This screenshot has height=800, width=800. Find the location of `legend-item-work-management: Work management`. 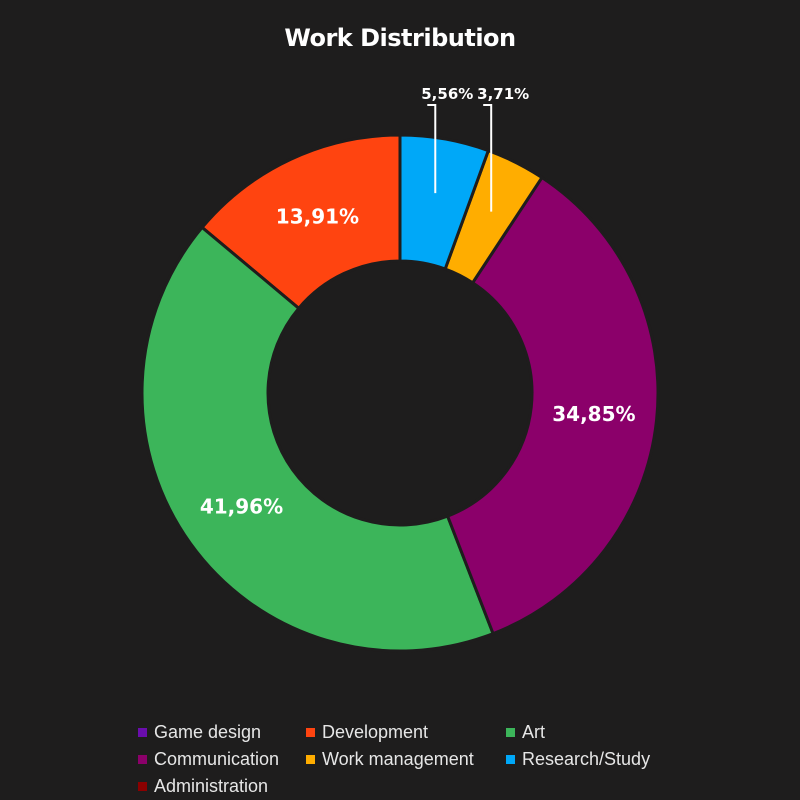

legend-item-work-management: Work management is located at coordinates (406, 759).